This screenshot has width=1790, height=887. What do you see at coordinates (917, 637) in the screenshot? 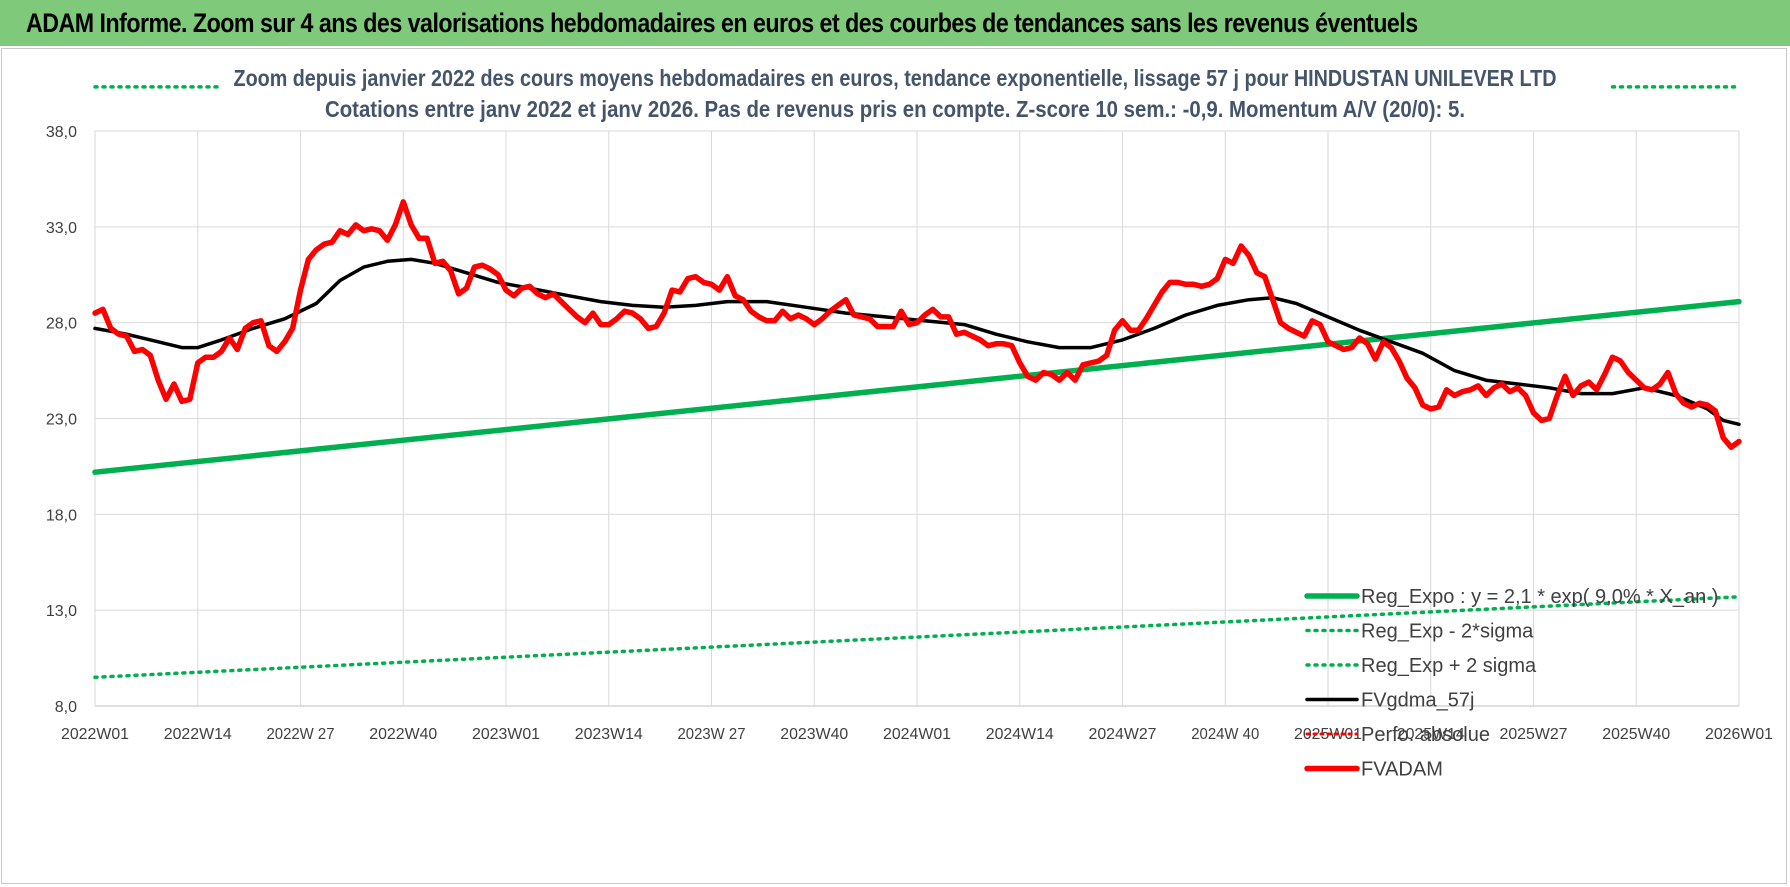
I see `series-line` at bounding box center [917, 637].